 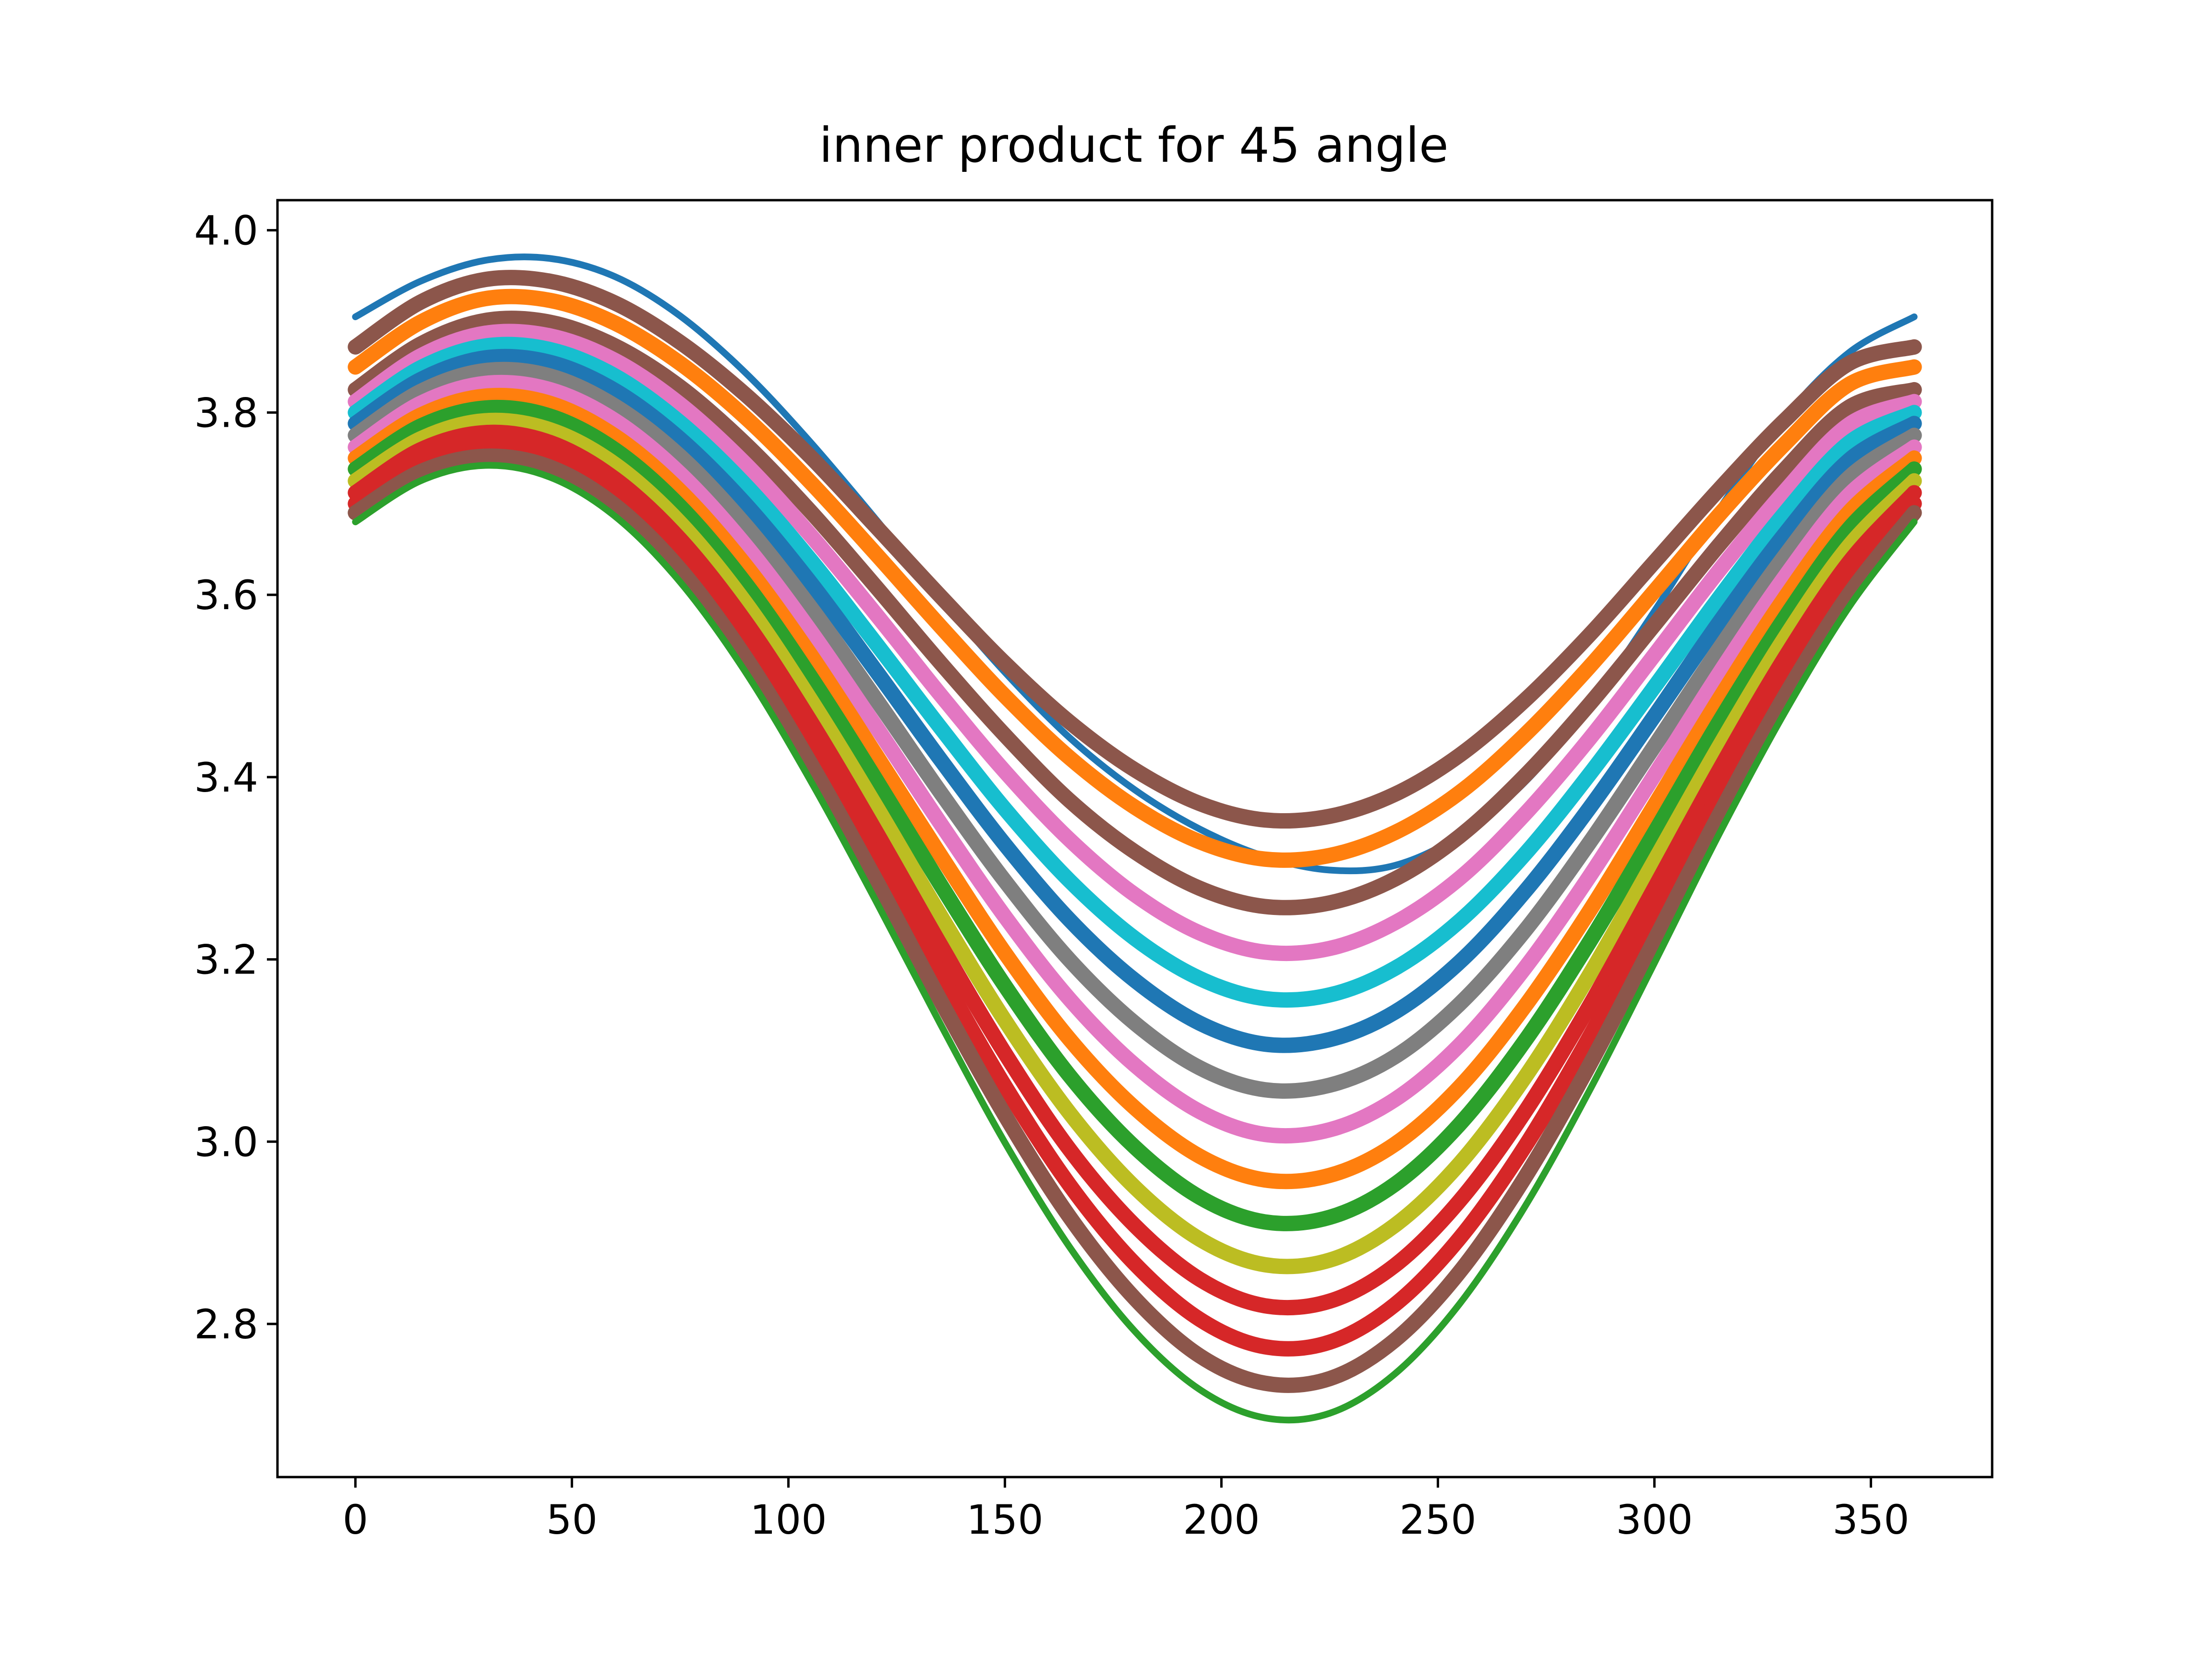 I want to click on x-tick-label: 200, so click(x=1221, y=1519).